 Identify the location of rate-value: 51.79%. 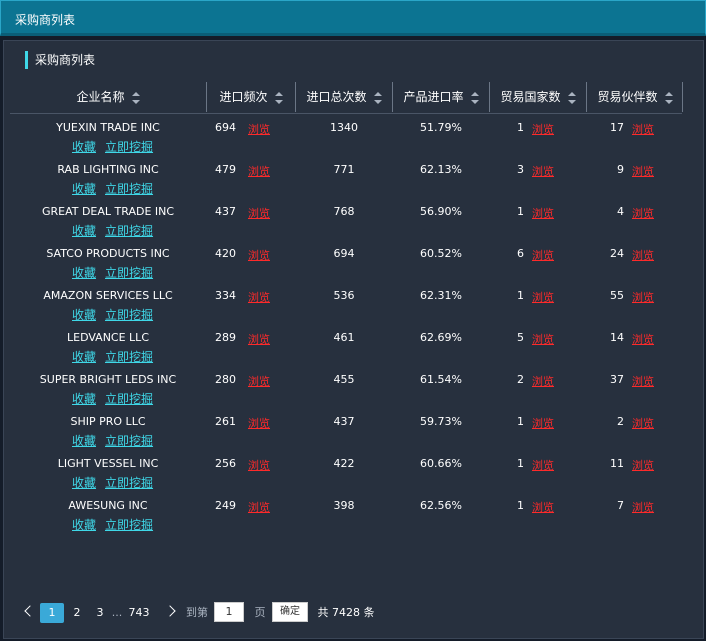
(441, 127).